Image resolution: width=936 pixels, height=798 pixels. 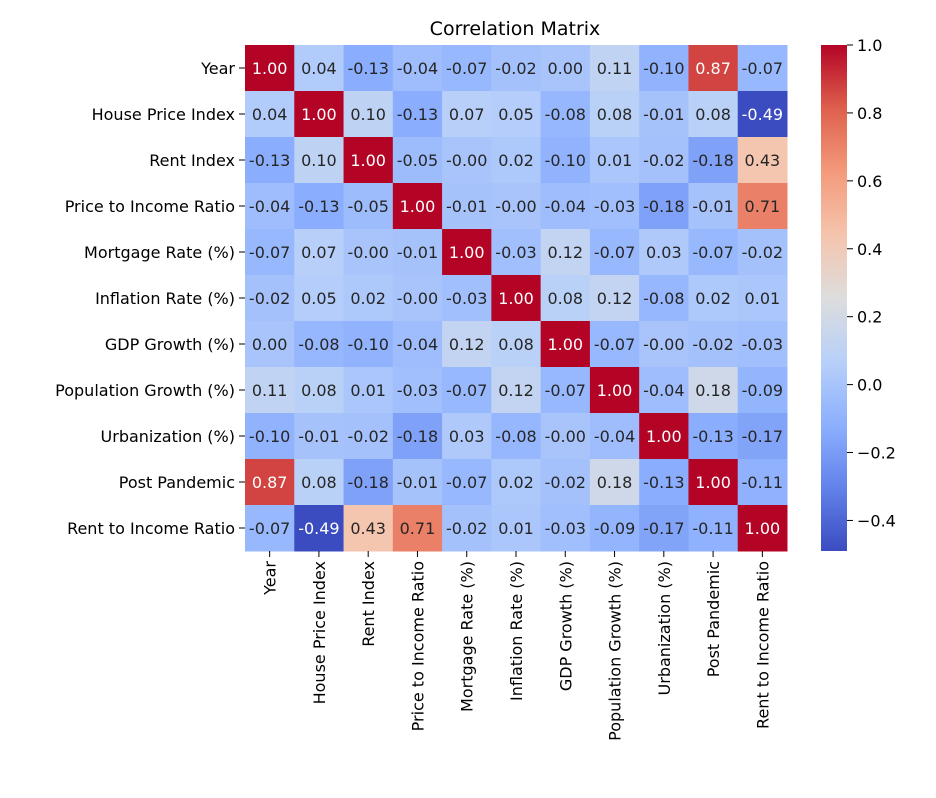 What do you see at coordinates (319, 68) in the screenshot?
I see `heatmap-cell-label: 0.04` at bounding box center [319, 68].